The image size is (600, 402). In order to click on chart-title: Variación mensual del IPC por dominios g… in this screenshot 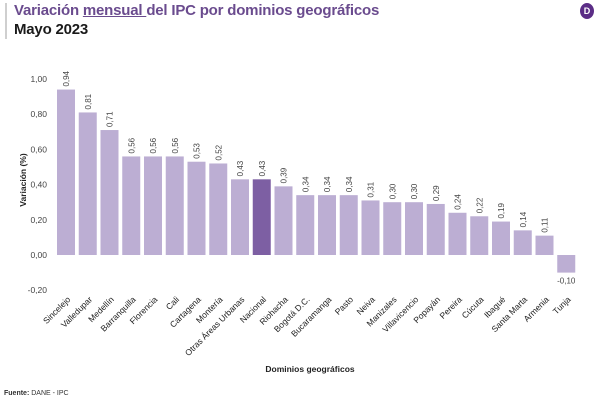, I will do `click(196, 10)`.